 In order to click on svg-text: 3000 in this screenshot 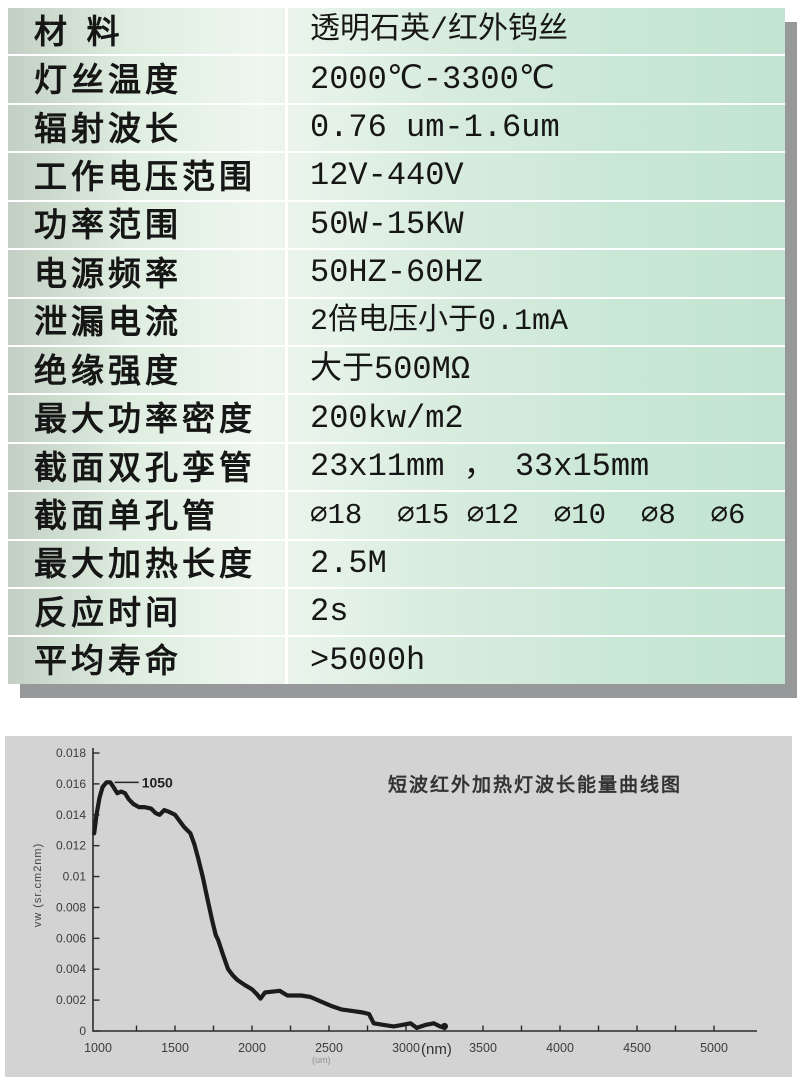, I will do `click(406, 1048)`.